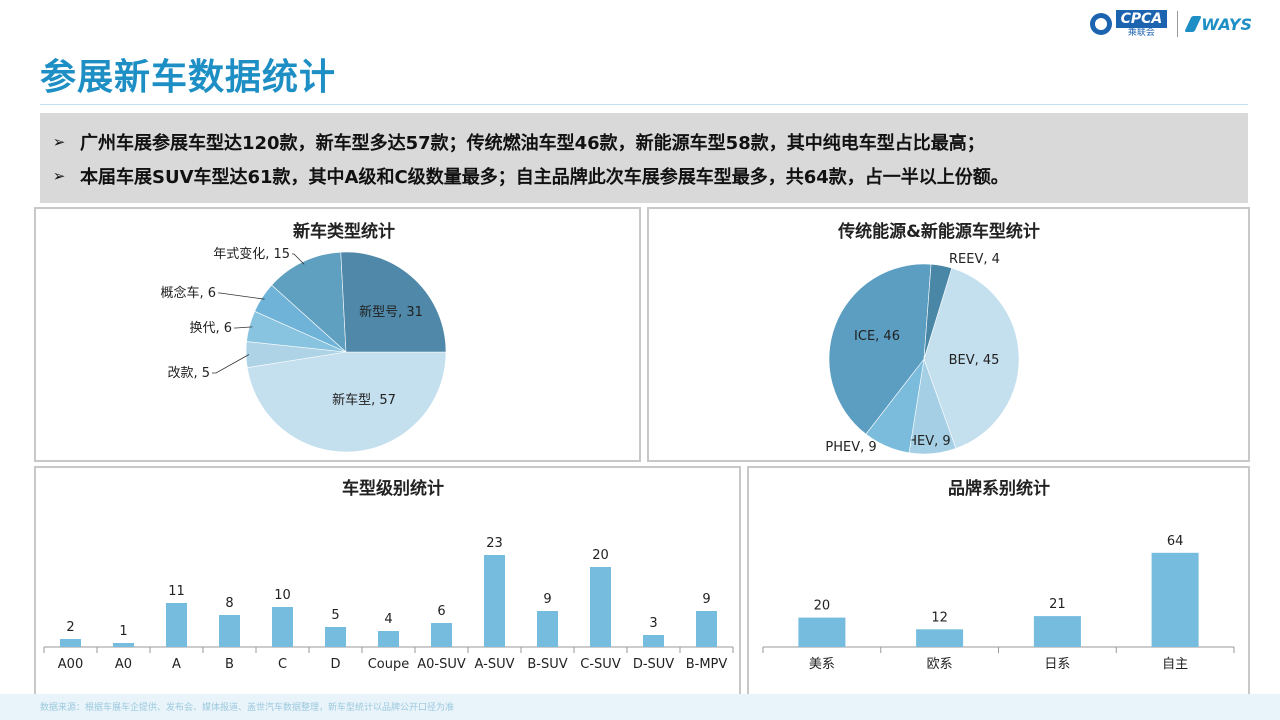 The width and height of the screenshot is (1280, 720). I want to click on title-divider, so click(644, 104).